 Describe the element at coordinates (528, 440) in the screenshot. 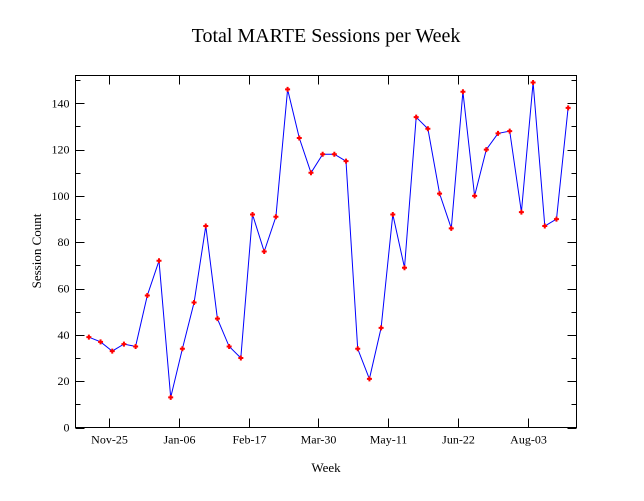

I see `x-tick-label: Aug-03` at that location.